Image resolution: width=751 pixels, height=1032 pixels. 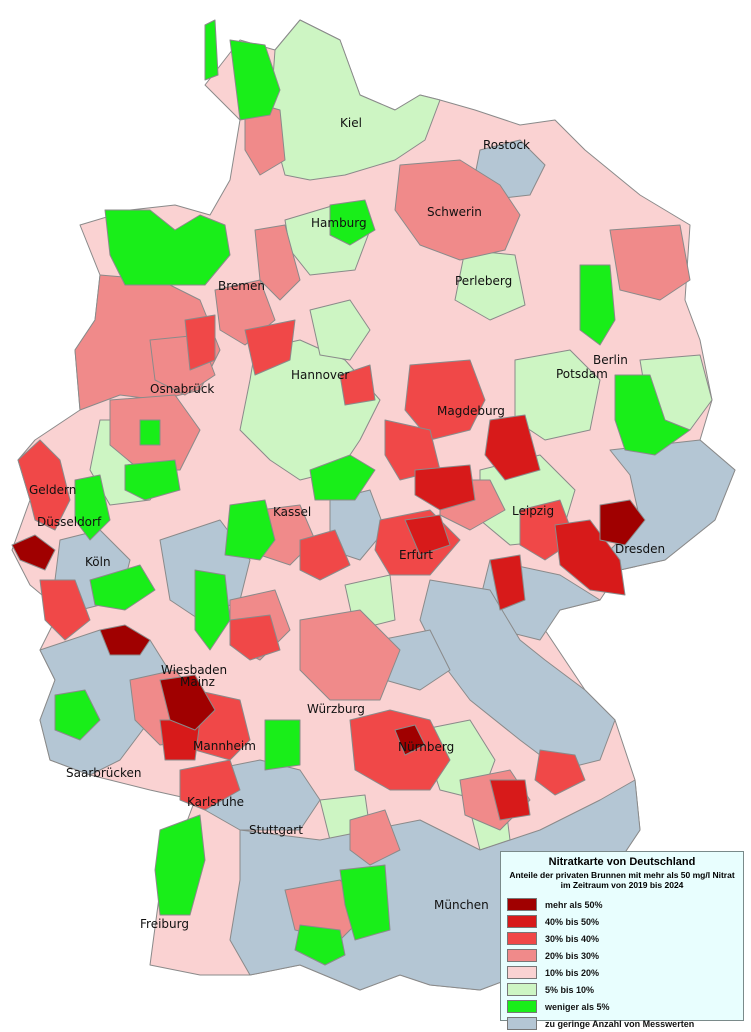 I want to click on city-label-hannover: Hannover, so click(x=320, y=375).